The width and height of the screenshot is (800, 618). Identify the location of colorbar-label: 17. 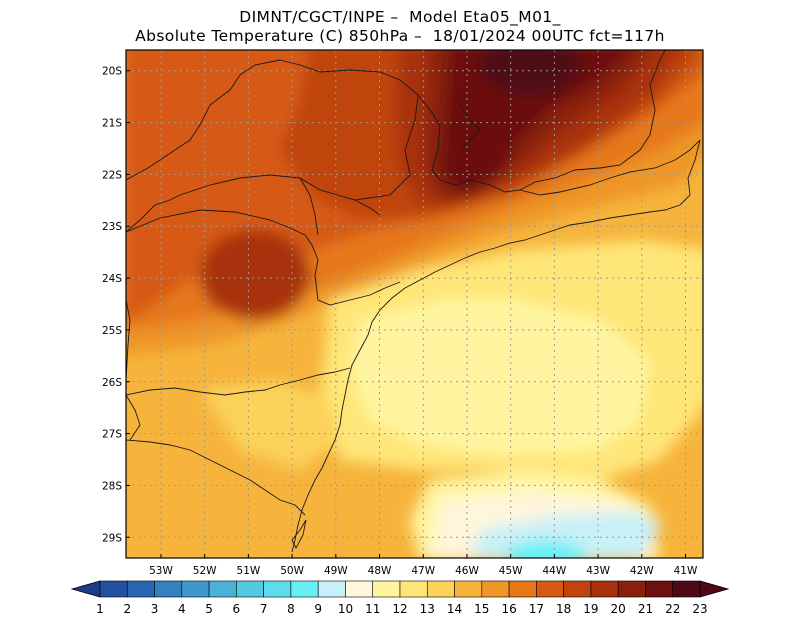
(536, 609).